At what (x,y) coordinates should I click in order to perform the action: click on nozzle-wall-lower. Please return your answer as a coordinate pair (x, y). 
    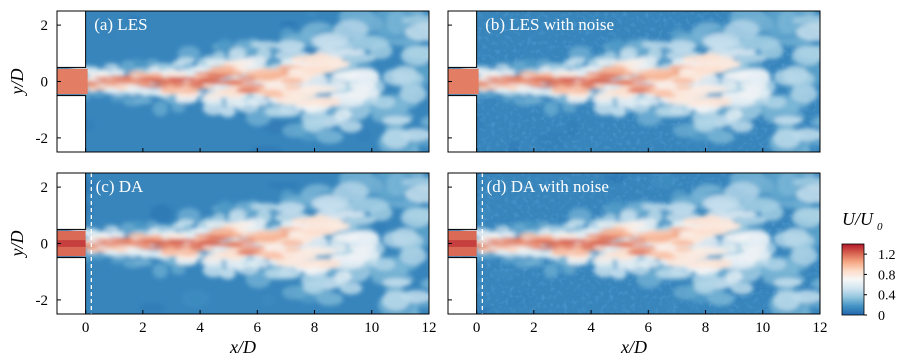
    Looking at the image, I should click on (463, 123).